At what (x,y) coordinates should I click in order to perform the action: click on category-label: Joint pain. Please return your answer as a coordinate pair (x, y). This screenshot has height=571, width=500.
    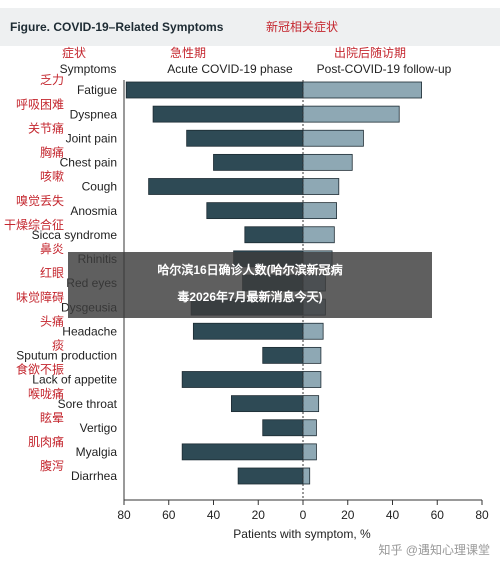
    Looking at the image, I should click on (91, 138).